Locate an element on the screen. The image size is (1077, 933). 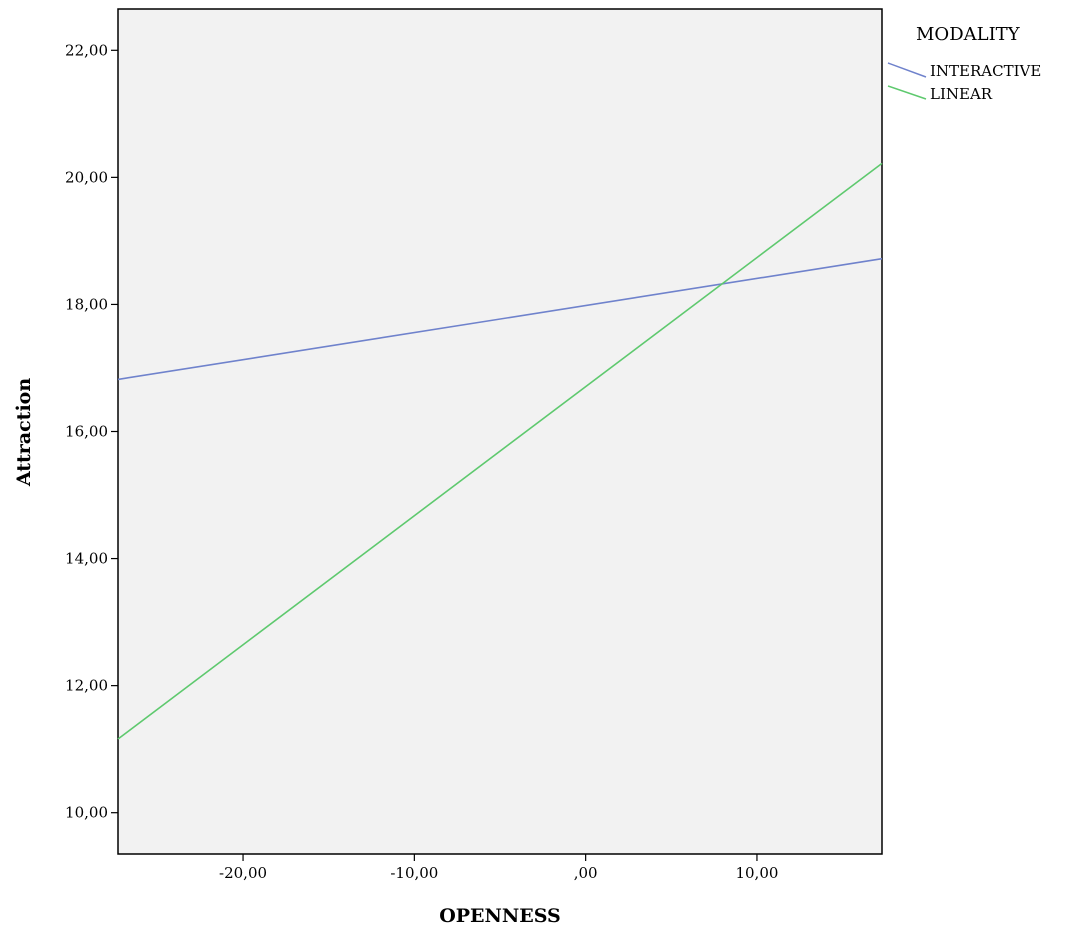
x-tick-label: -20,00 is located at coordinates (243, 873).